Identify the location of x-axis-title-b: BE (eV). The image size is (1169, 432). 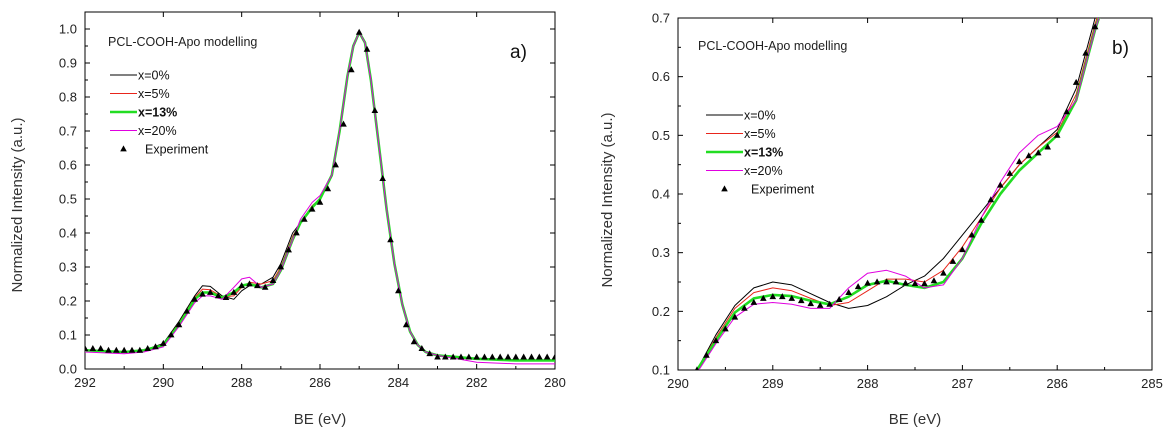
(915, 419).